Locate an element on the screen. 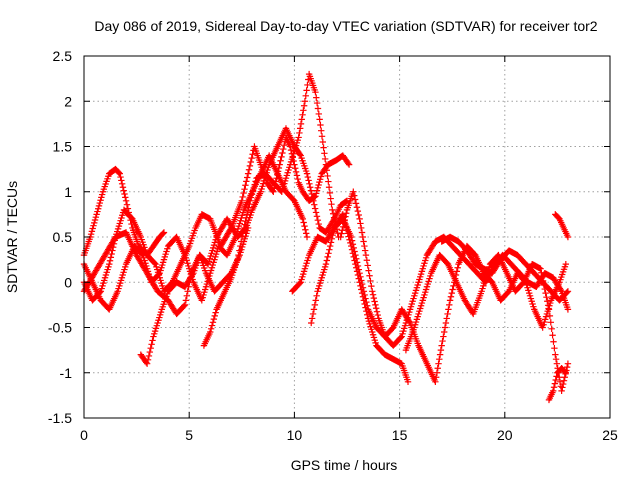  y-tick-label: 0.5 is located at coordinates (63, 237).